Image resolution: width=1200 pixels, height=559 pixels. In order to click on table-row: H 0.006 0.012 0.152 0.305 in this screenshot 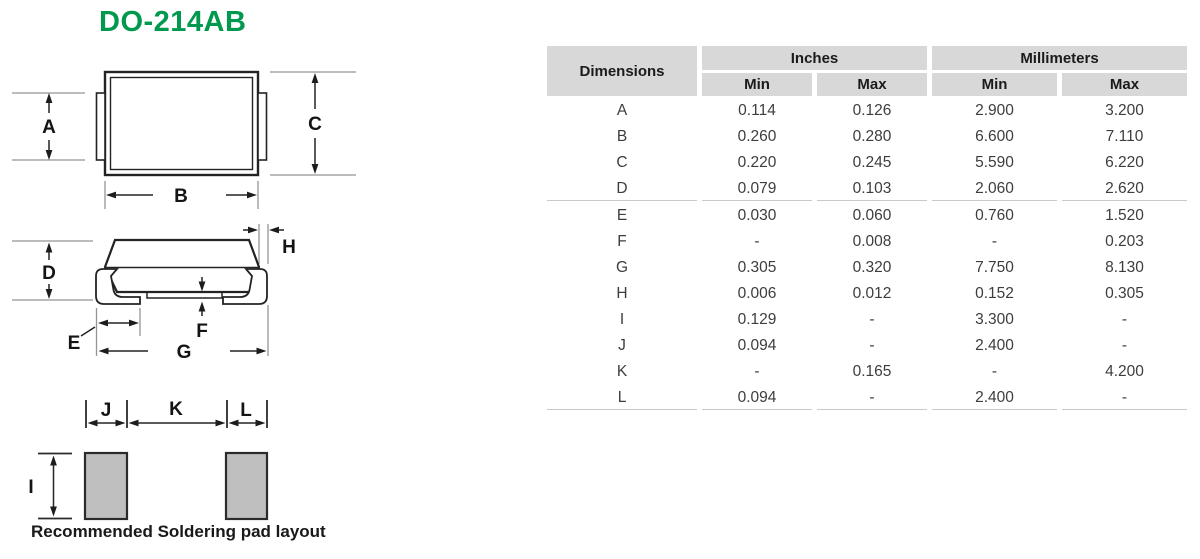, I will do `click(867, 293)`.